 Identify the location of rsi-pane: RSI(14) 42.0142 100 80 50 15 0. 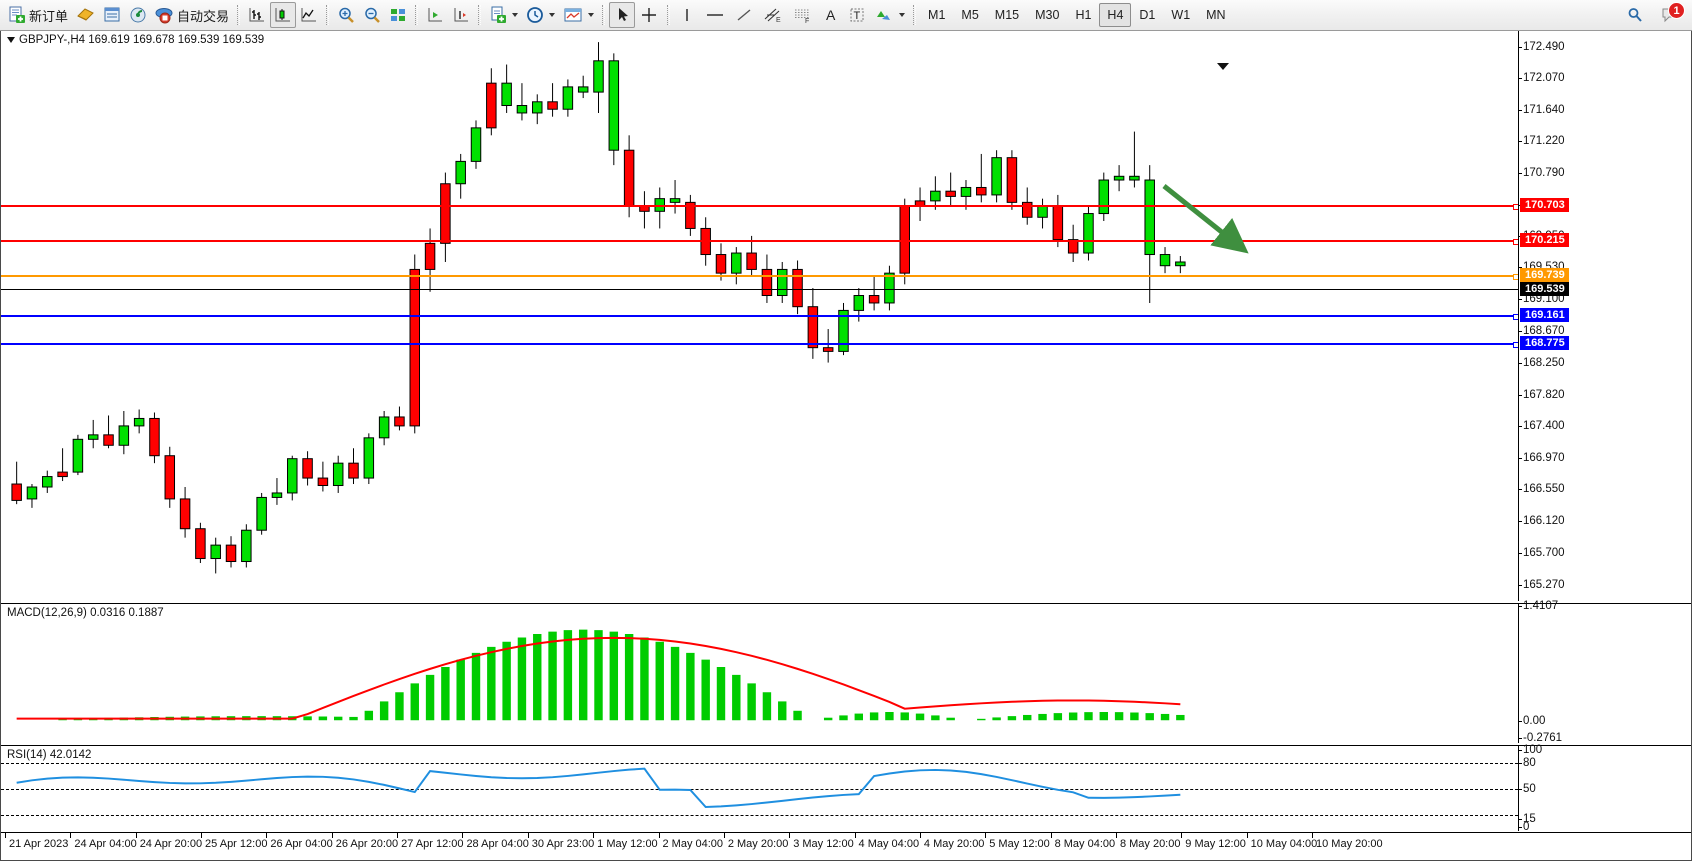
(846, 788).